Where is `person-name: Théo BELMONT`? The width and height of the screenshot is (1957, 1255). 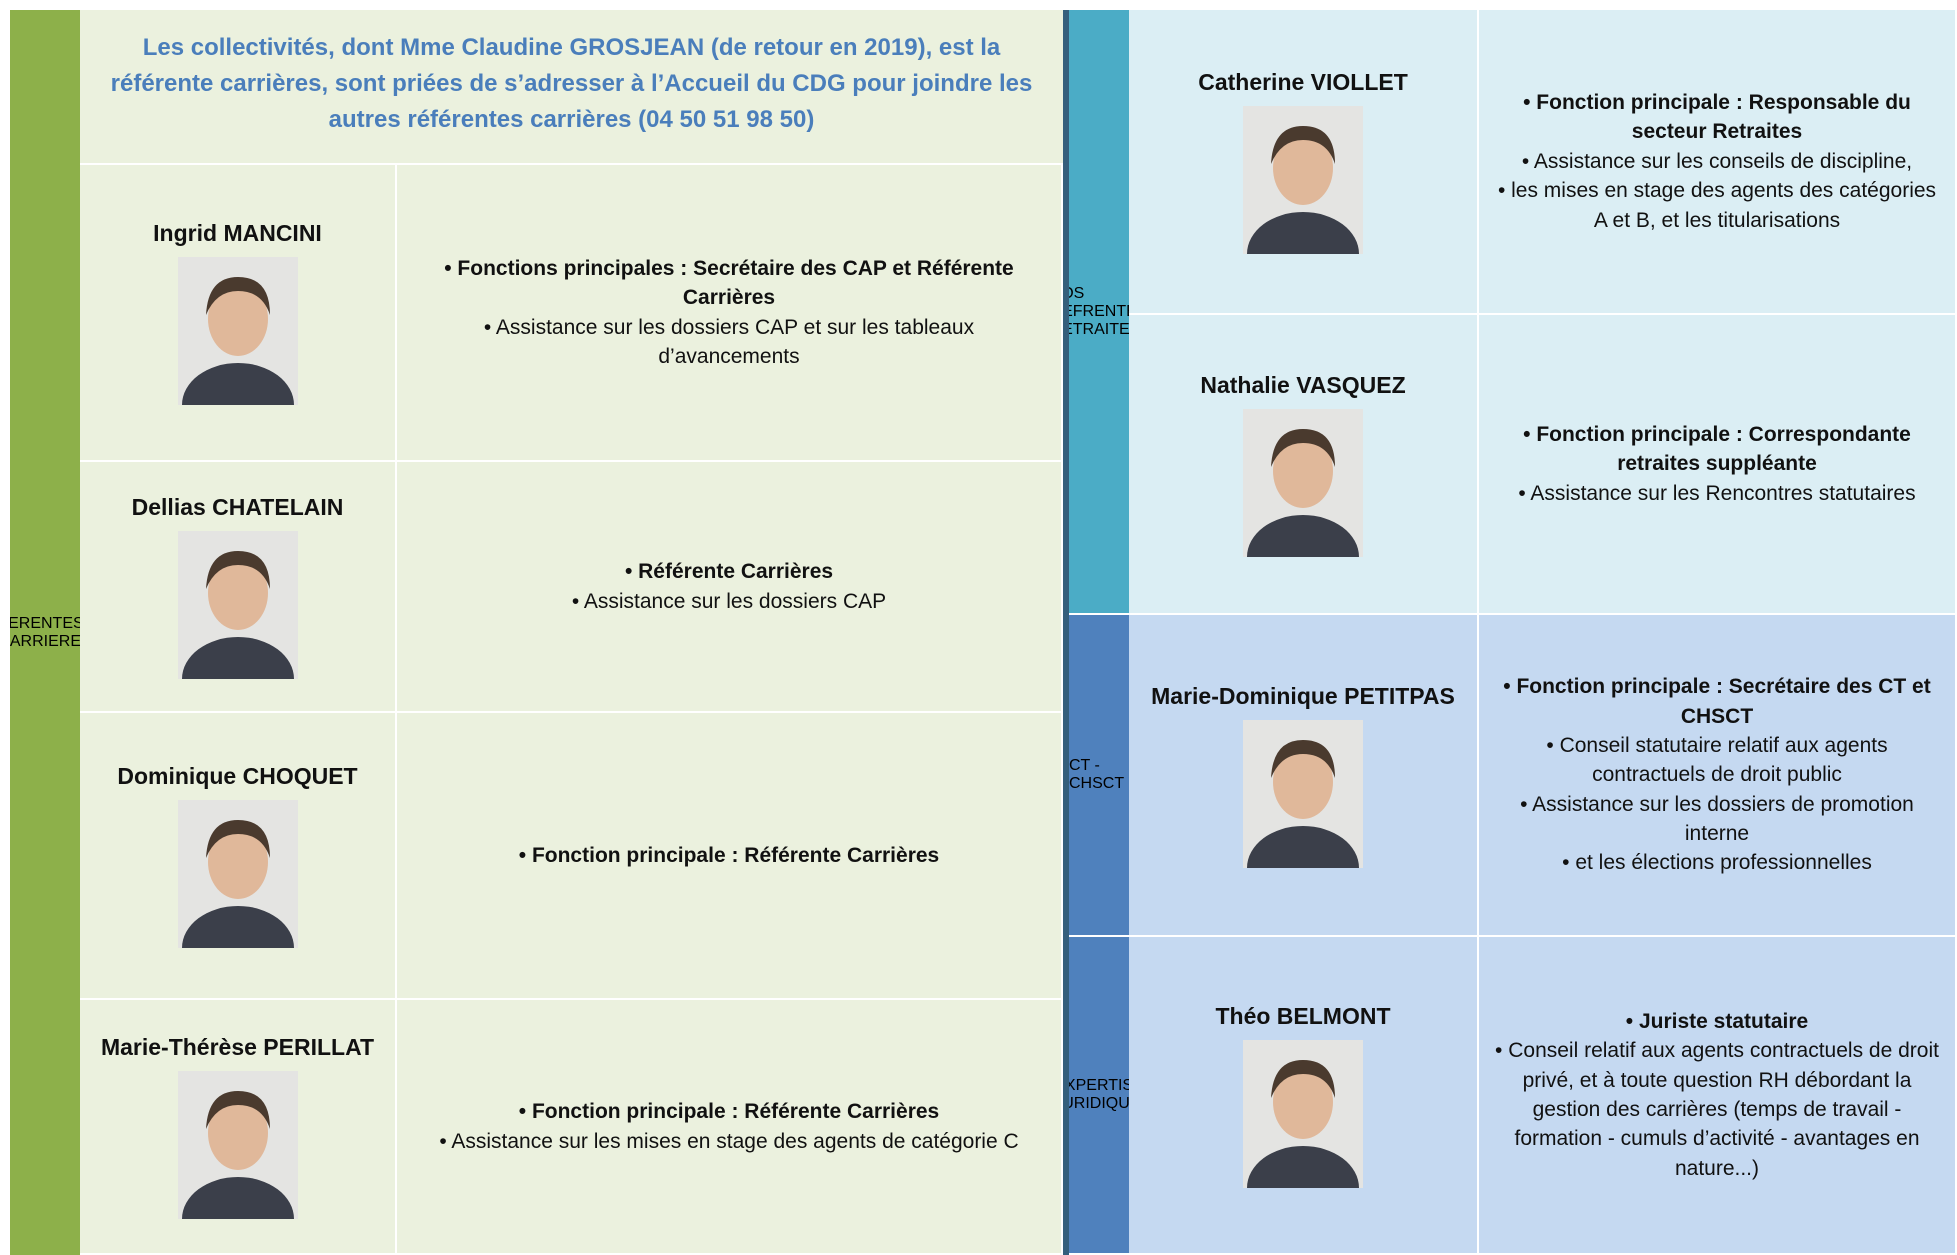 person-name: Théo BELMONT is located at coordinates (1303, 1015).